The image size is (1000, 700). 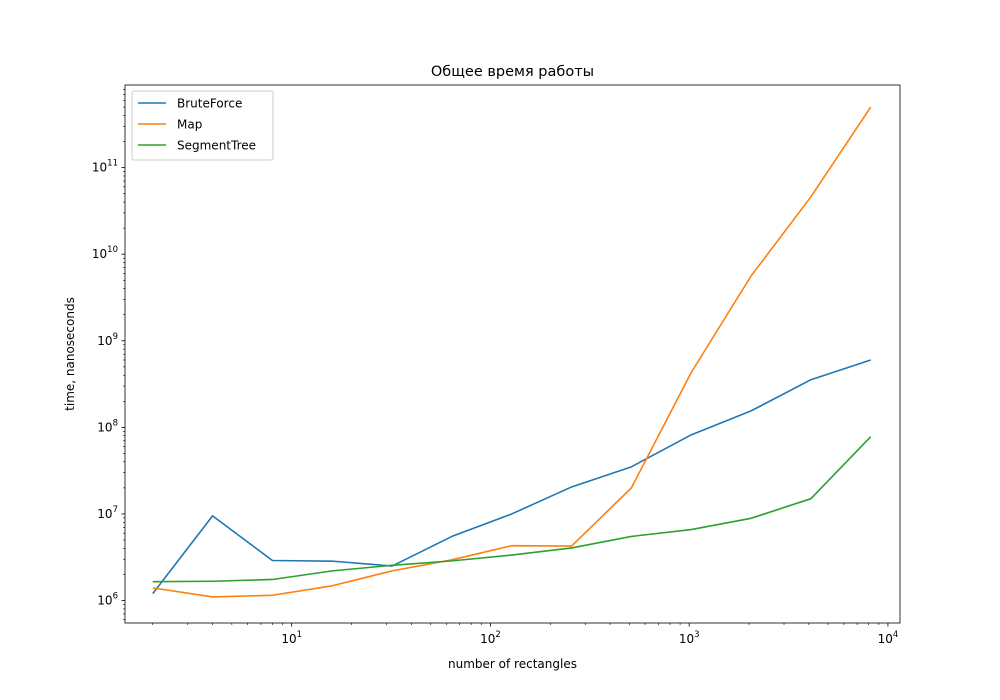 I want to click on legend-box, so click(x=202, y=125).